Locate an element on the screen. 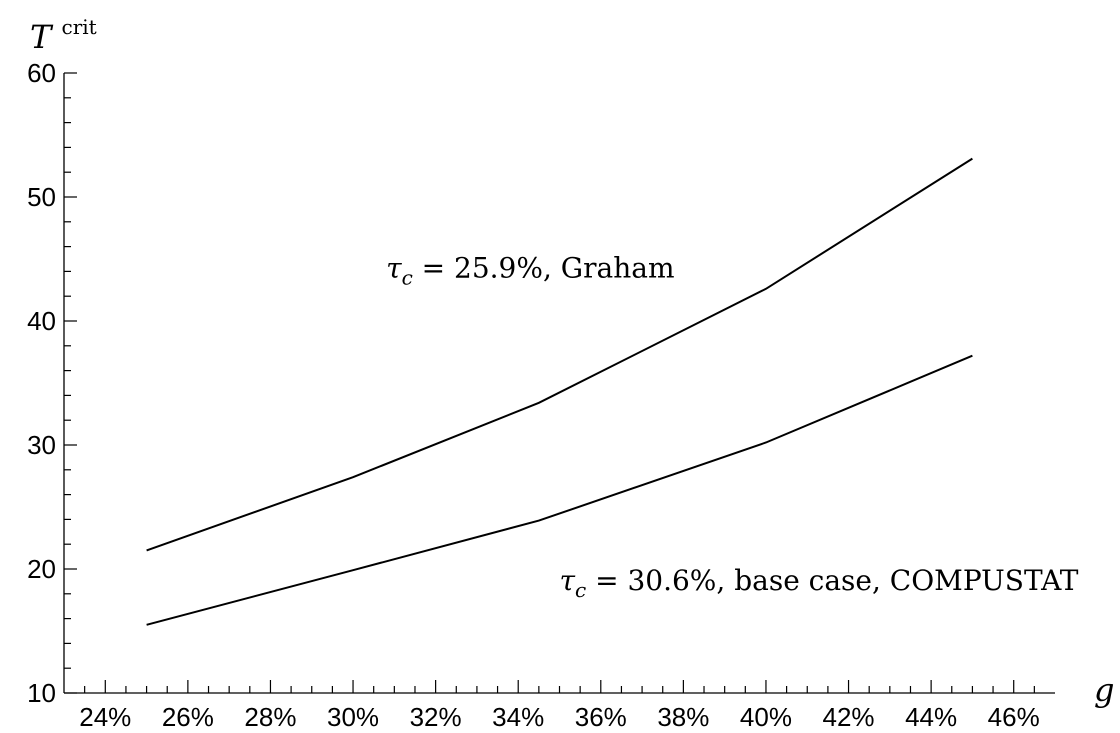 This screenshot has width=1120, height=733. y-tick-label: 60 is located at coordinates (41, 73).